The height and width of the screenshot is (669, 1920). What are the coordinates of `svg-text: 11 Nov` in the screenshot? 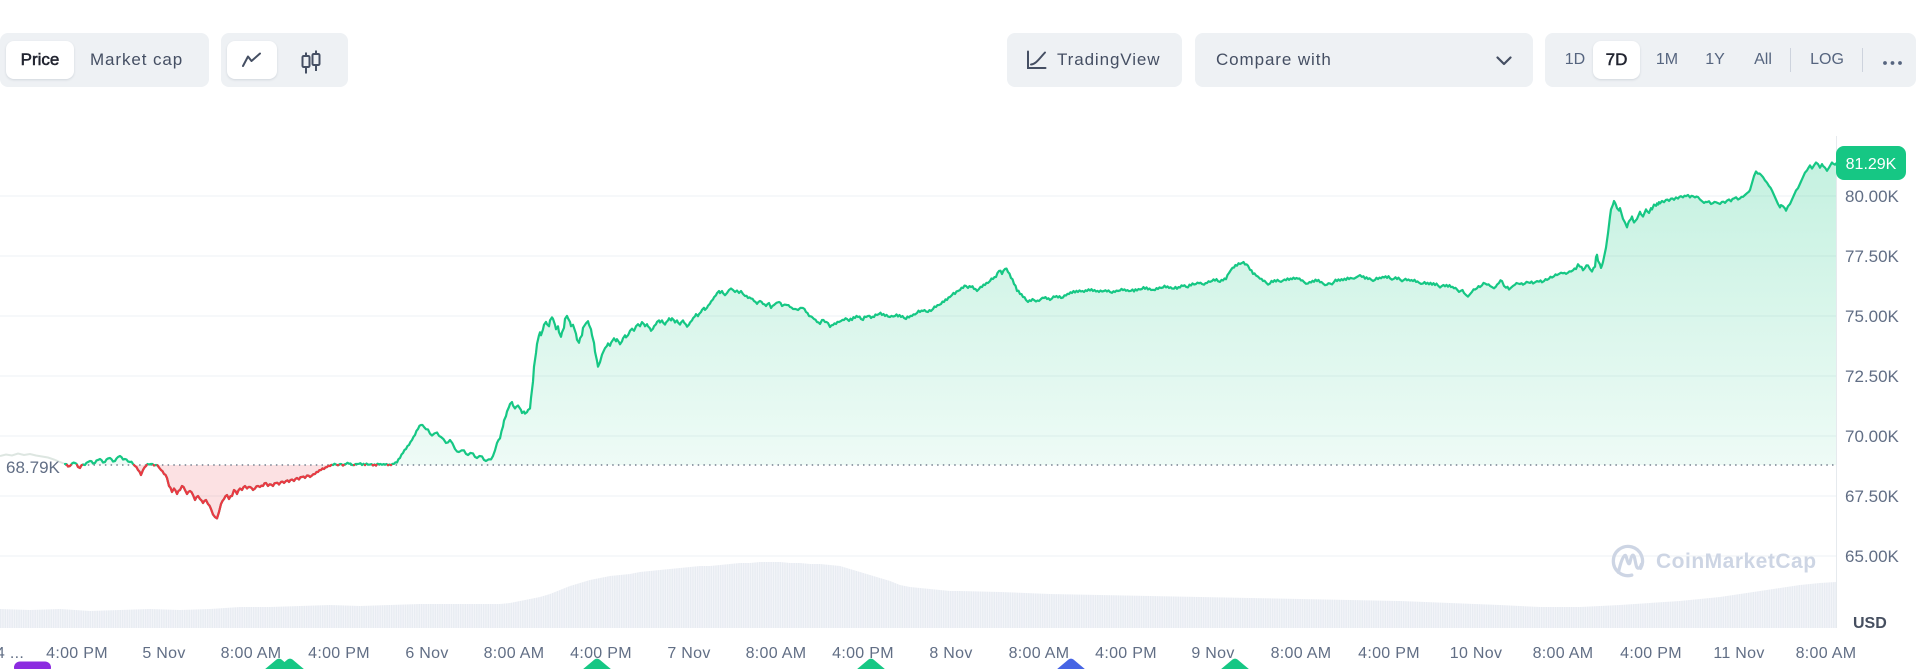 It's located at (1738, 653).